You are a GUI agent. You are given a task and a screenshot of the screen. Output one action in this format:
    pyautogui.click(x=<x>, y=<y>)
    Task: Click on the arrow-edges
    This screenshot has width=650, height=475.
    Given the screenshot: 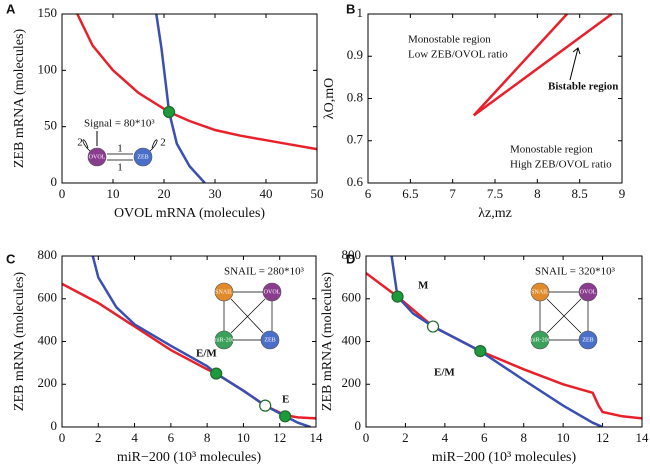 What is the action you would take?
    pyautogui.click(x=120, y=150)
    